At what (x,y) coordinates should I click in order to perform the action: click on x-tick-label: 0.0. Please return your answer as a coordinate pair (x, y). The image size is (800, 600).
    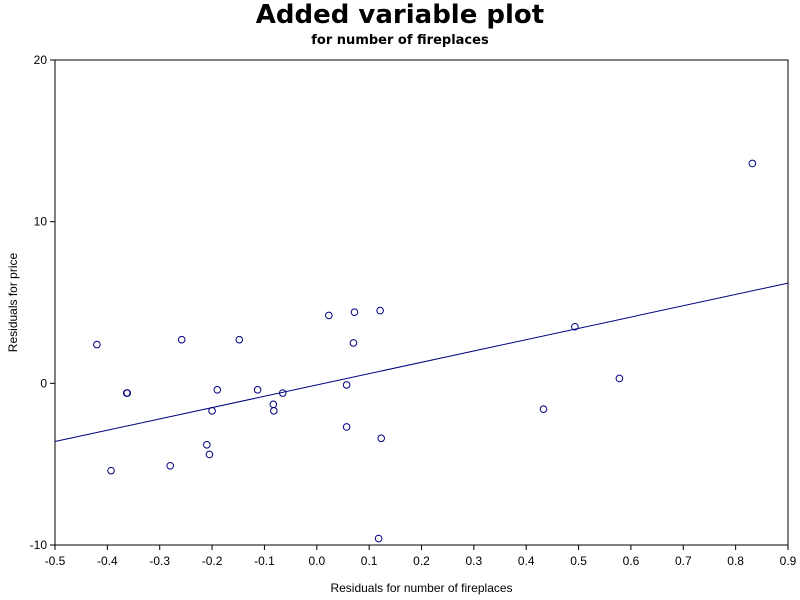
    Looking at the image, I should click on (316, 561).